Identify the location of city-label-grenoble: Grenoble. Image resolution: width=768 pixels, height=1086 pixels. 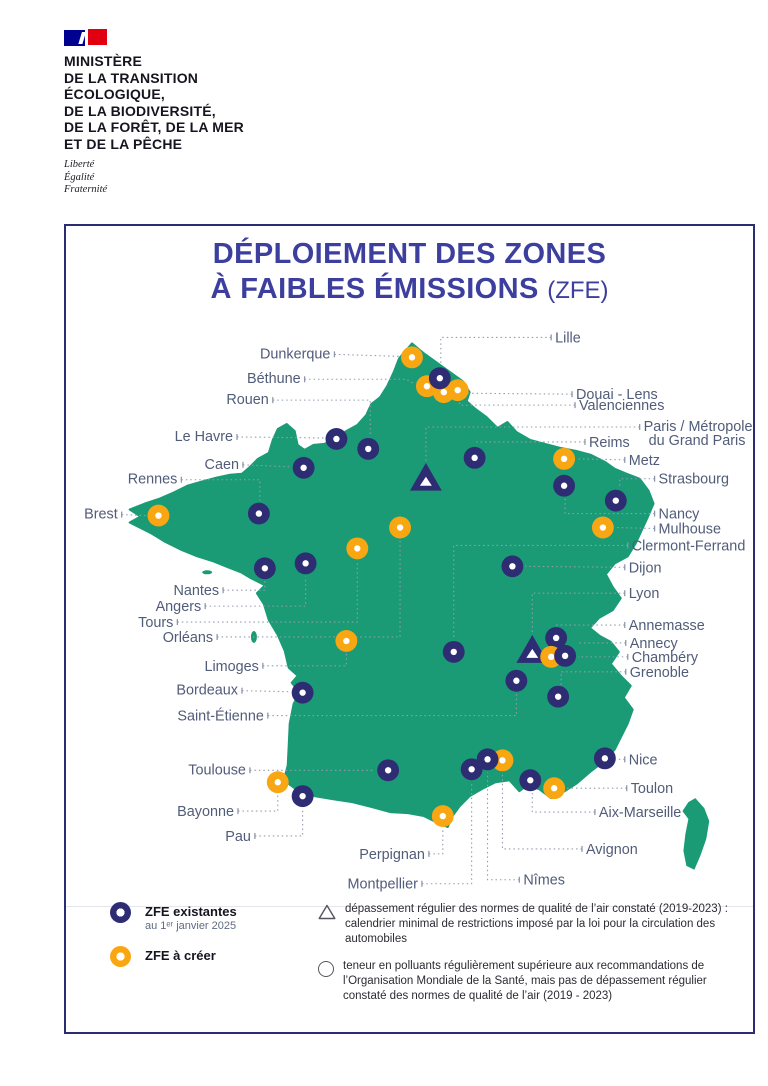
(659, 673).